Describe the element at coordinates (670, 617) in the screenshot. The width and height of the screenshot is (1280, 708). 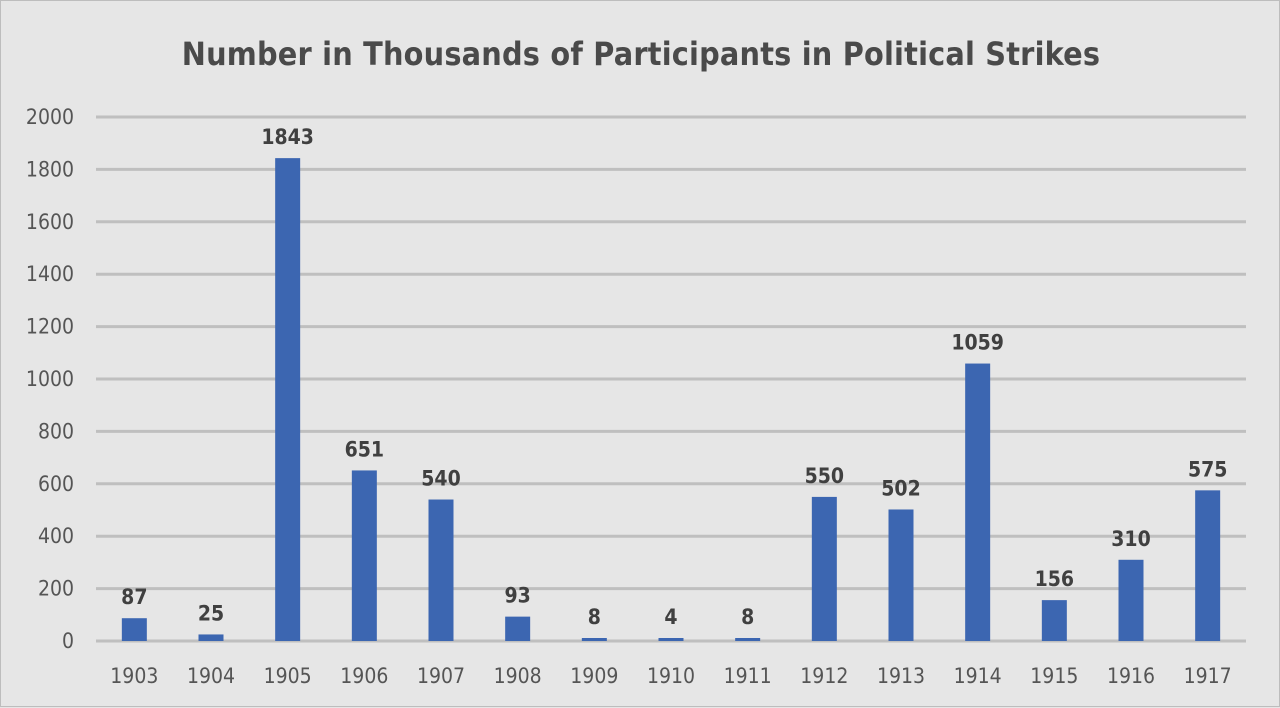
I see `data-label-1910: 4` at that location.